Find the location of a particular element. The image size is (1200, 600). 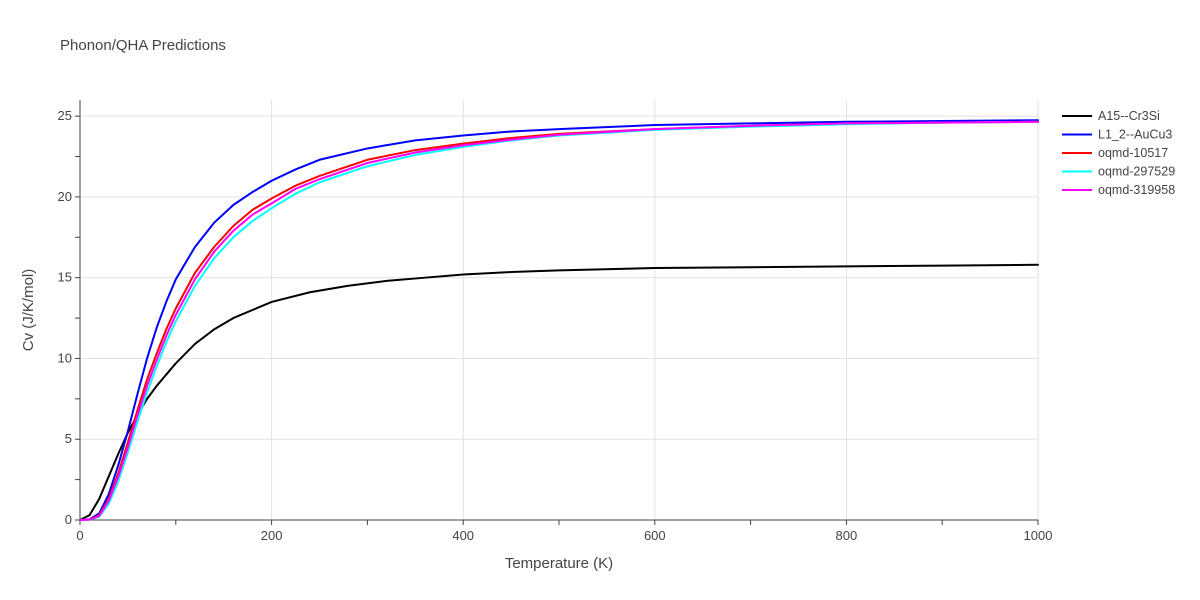

y-tick-label: 20 is located at coordinates (65, 196).